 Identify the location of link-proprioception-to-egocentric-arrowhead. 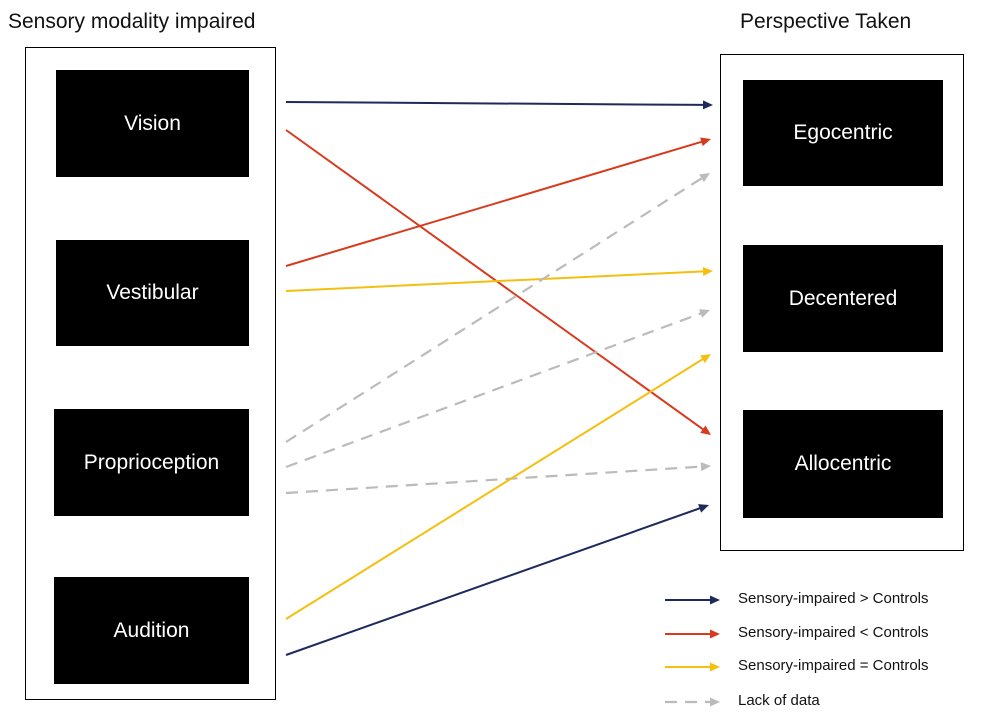
(704, 178).